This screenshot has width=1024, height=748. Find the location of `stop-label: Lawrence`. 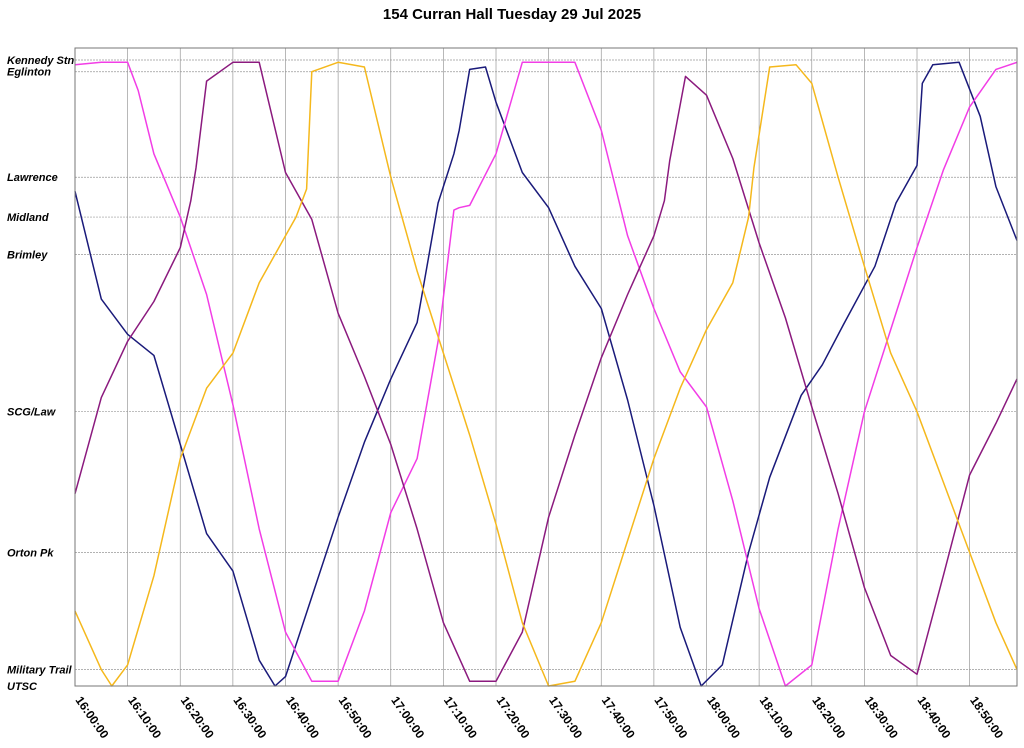

stop-label: Lawrence is located at coordinates (32, 178).